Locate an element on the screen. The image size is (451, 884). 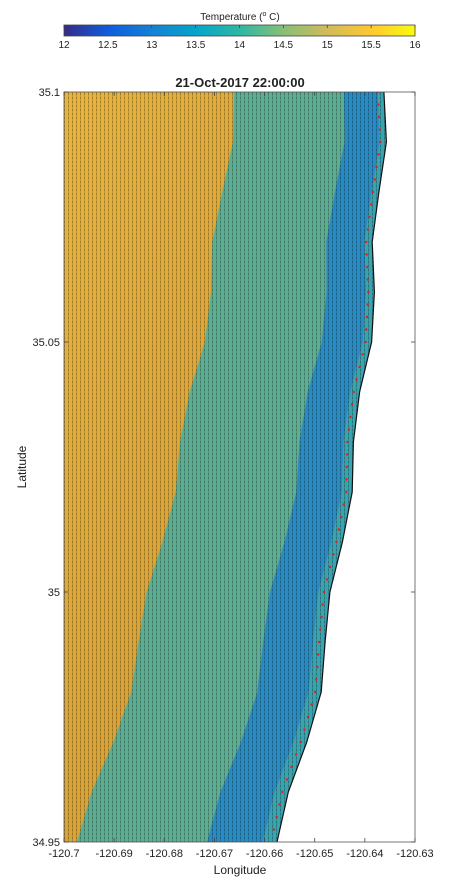
y-tick-label: 35.1 is located at coordinates (49, 93).